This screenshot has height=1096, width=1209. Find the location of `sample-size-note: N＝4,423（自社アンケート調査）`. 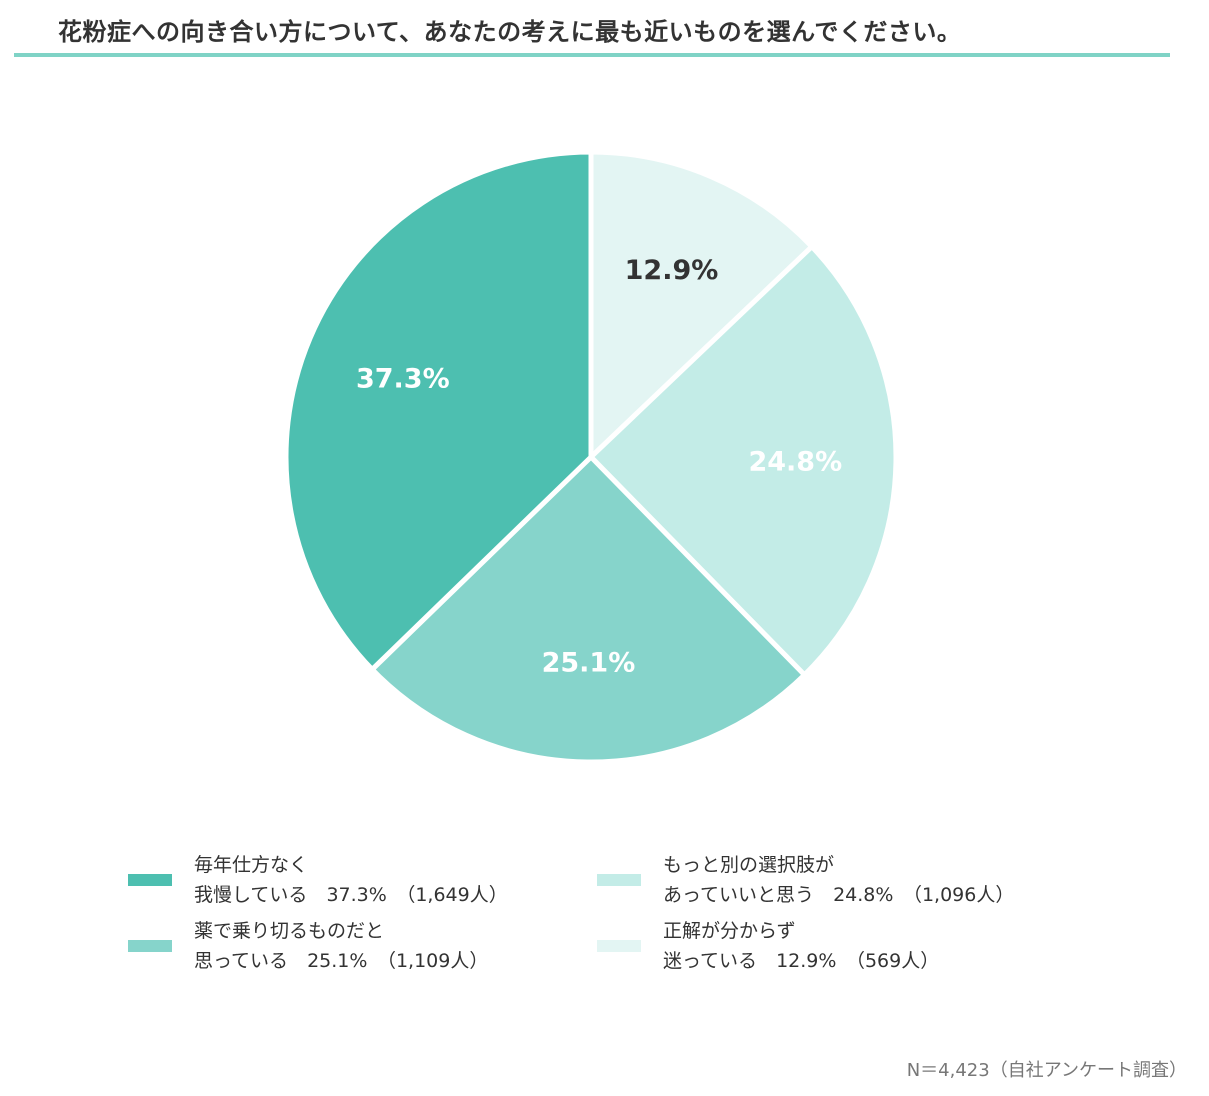

sample-size-note: N＝4,423（自社アンケート調査） is located at coordinates (1046, 1070).